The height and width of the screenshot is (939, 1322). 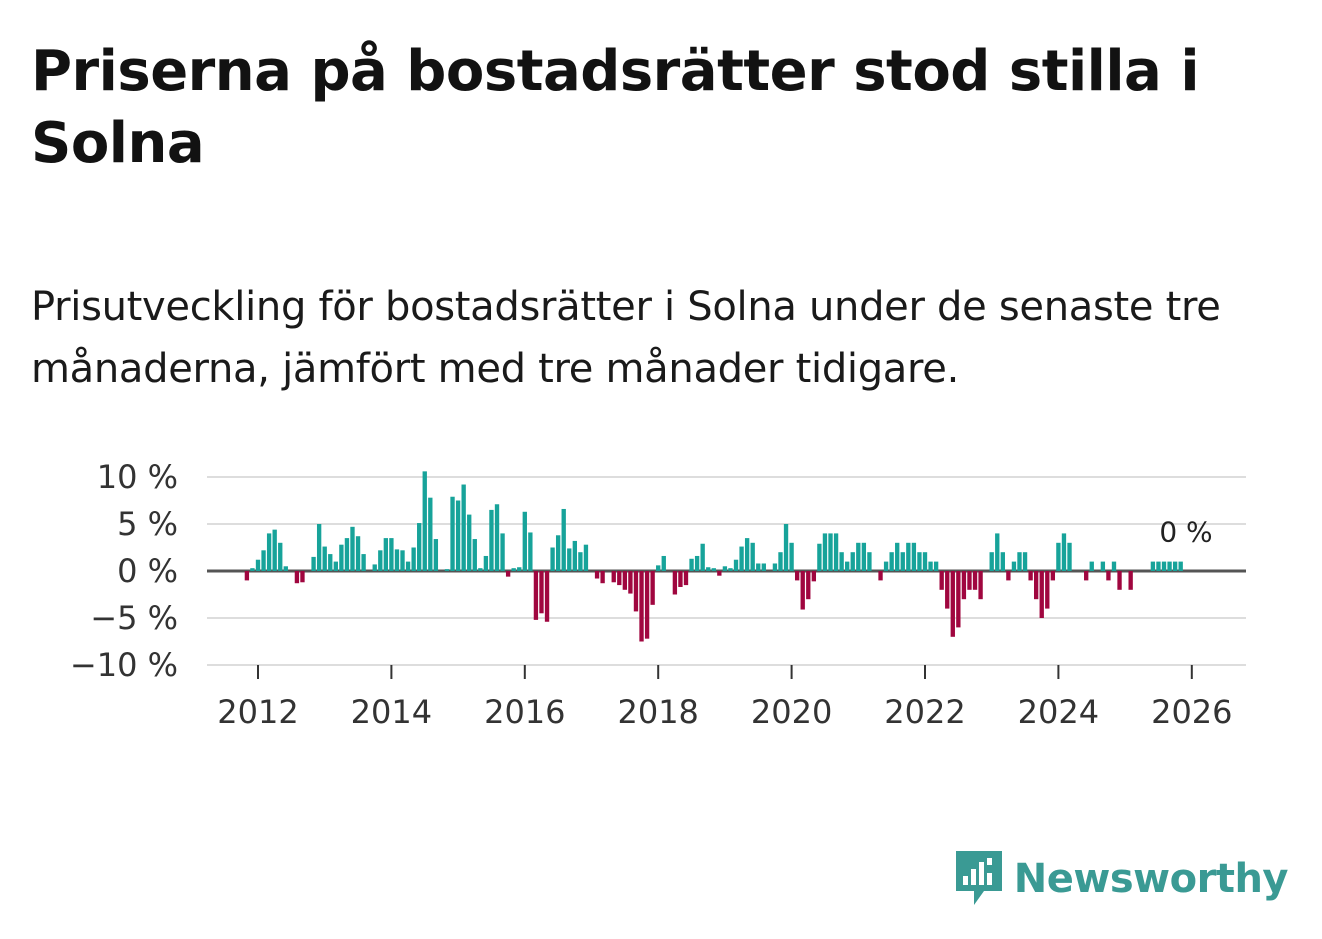 I want to click on x-axis: 2012 2014 2016 2018 2020 2022 2024 2026, so click(x=725, y=698).